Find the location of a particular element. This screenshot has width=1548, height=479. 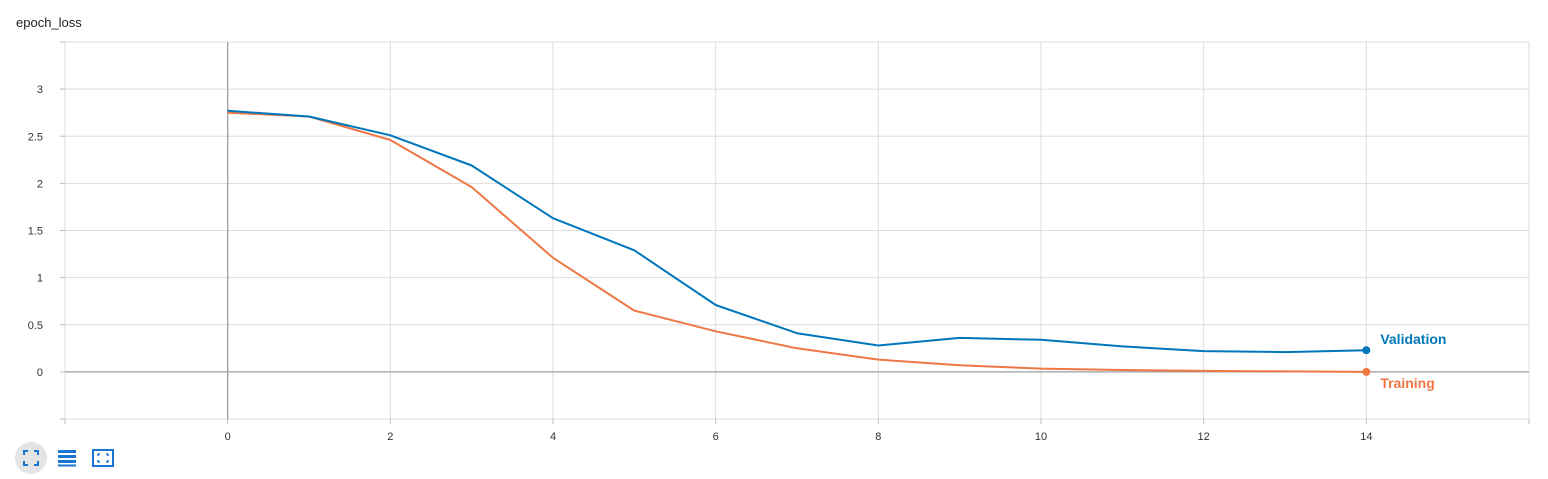

series-label-training: Training is located at coordinates (1407, 383).